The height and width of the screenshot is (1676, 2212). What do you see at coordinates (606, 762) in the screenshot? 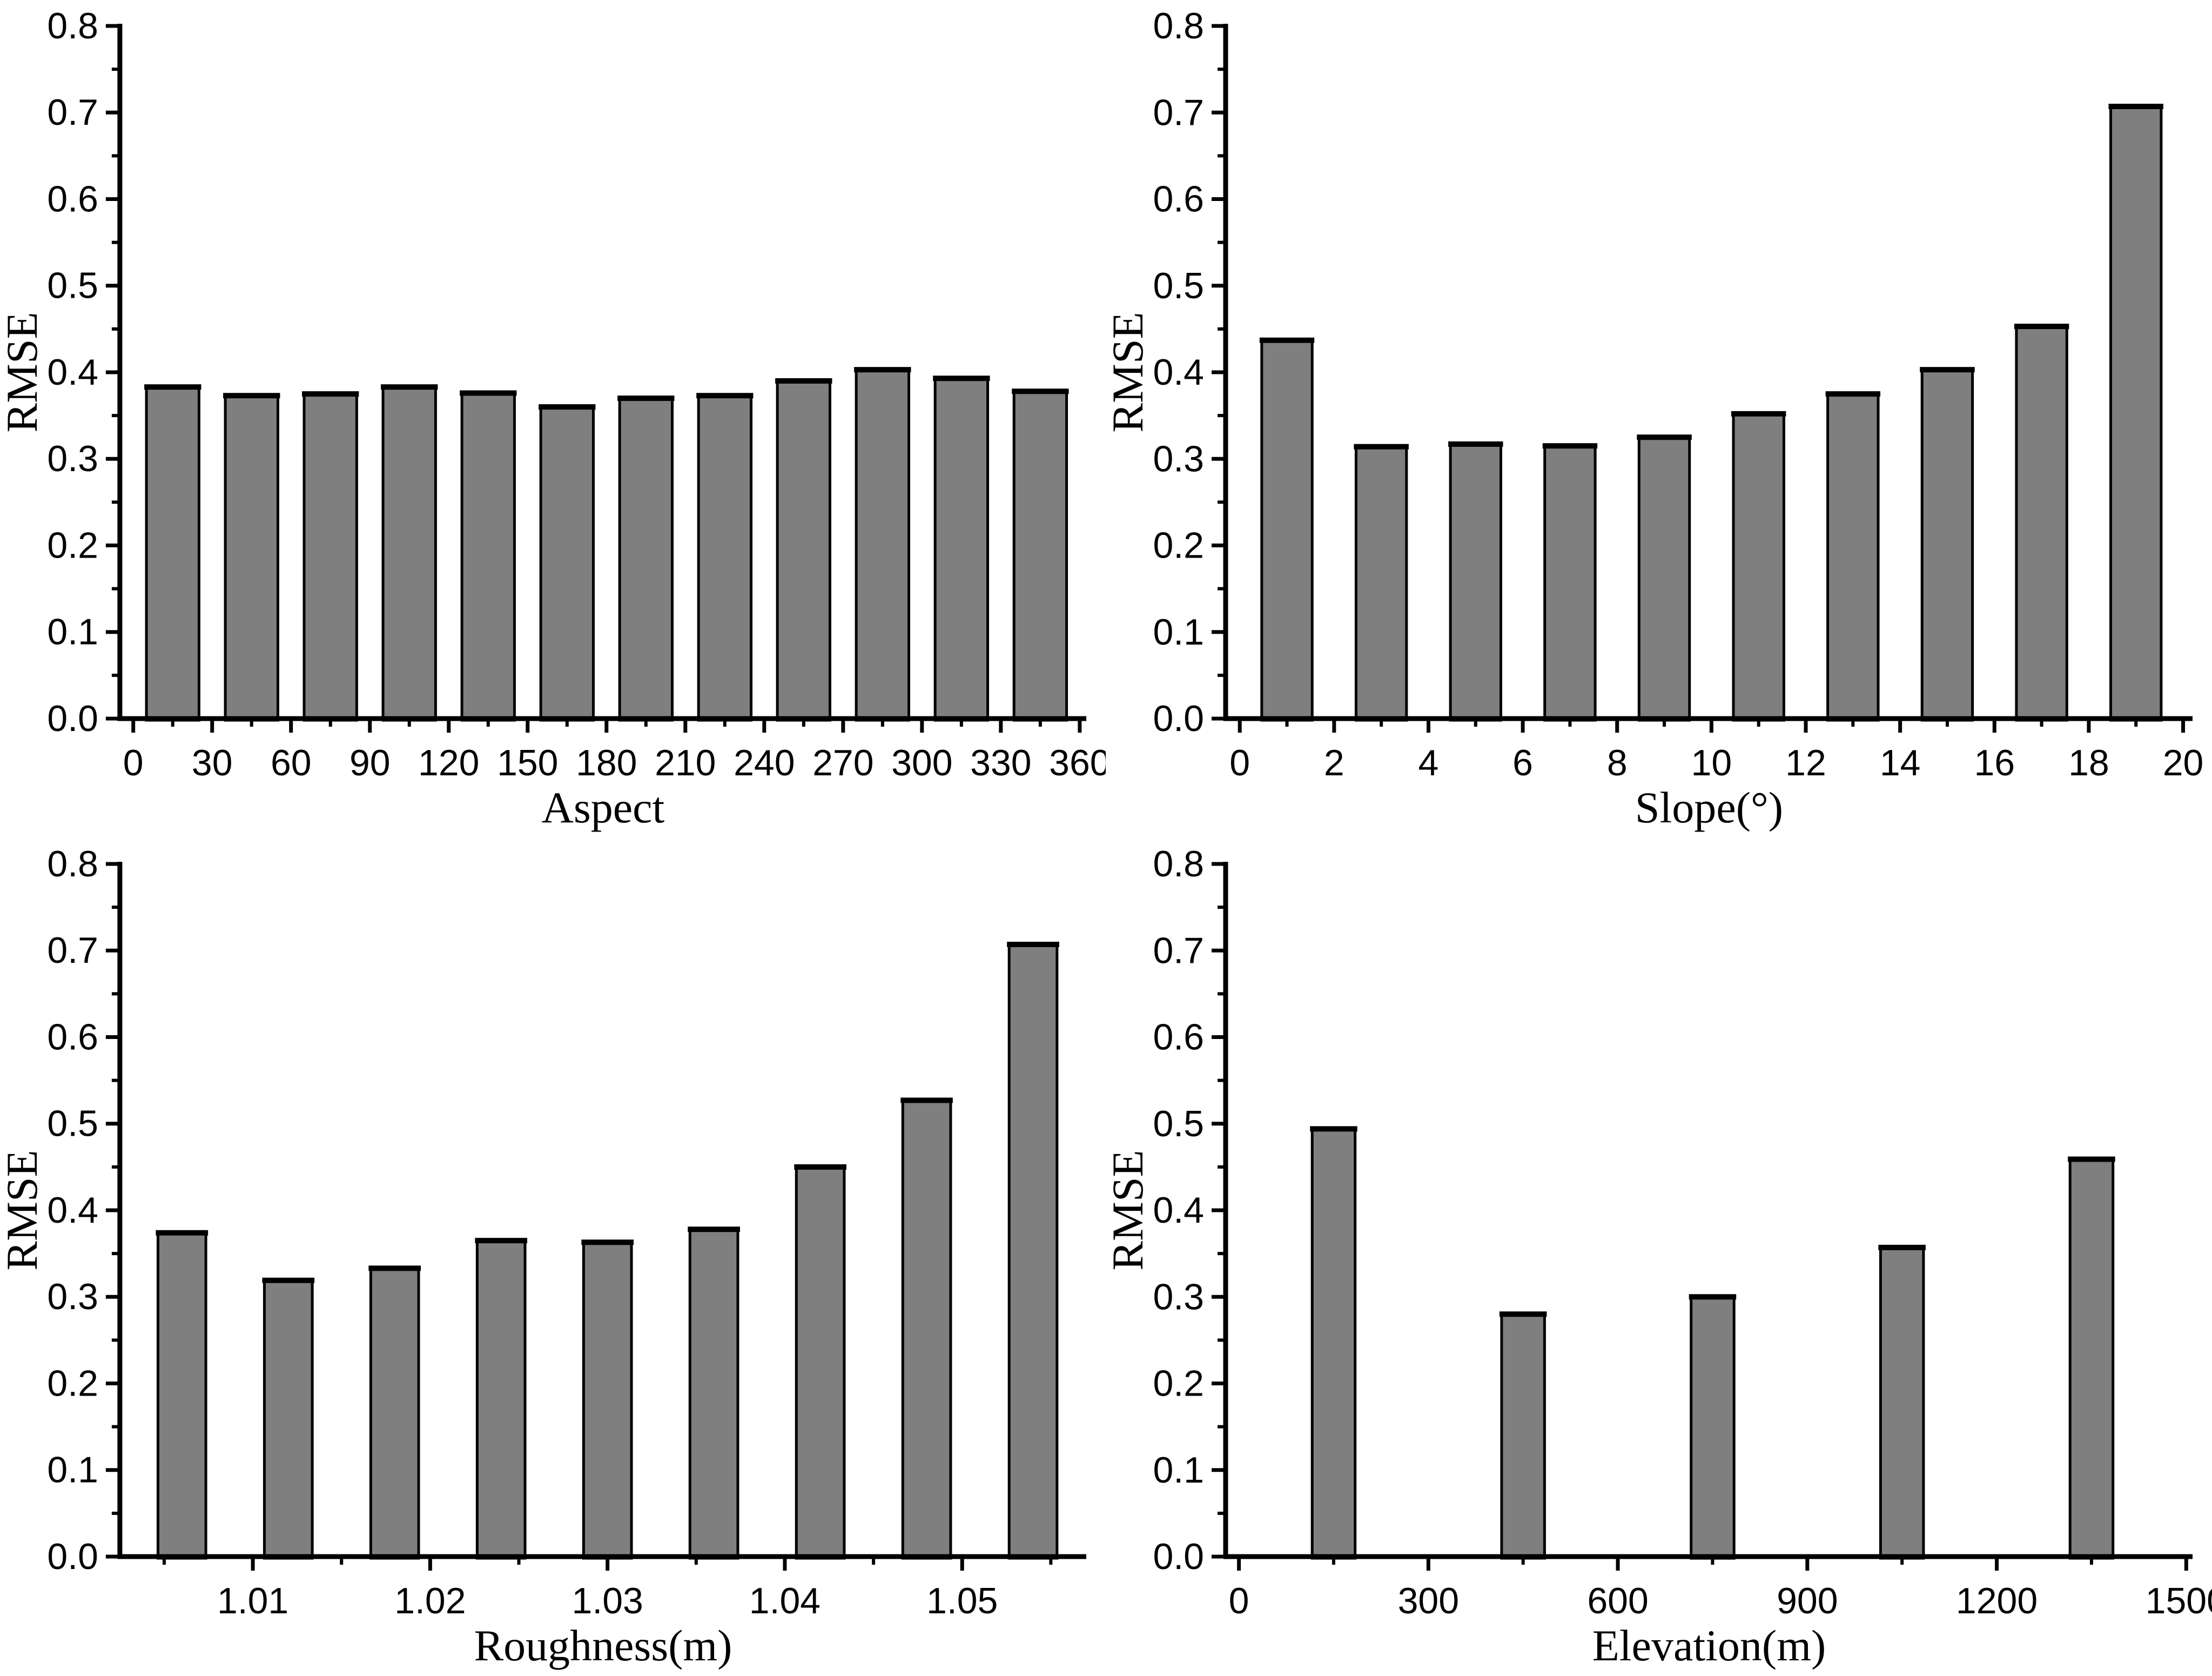
I see `x-tick-label: 180` at bounding box center [606, 762].